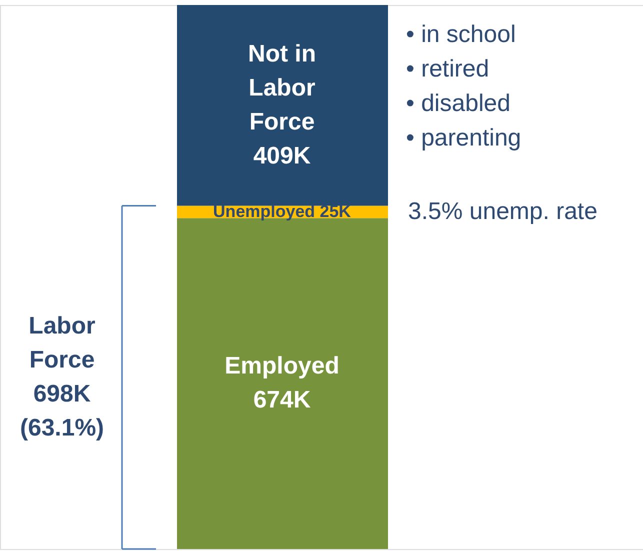 The height and width of the screenshot is (551, 643). What do you see at coordinates (282, 156) in the screenshot?
I see `data-label: 409K` at bounding box center [282, 156].